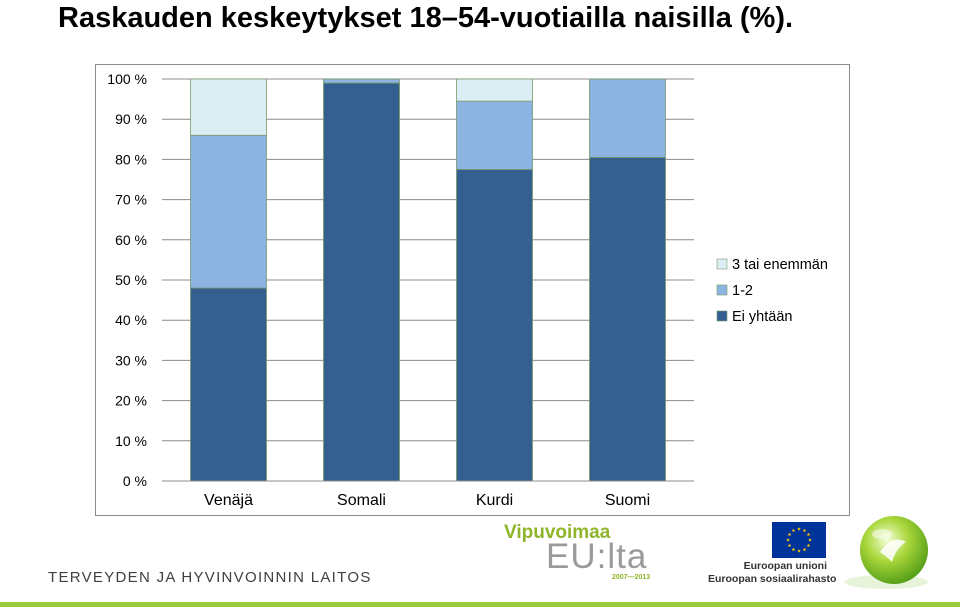 Image resolution: width=960 pixels, height=607 pixels. Describe the element at coordinates (131, 441) in the screenshot. I see `y-tick-label: 10 %` at that location.